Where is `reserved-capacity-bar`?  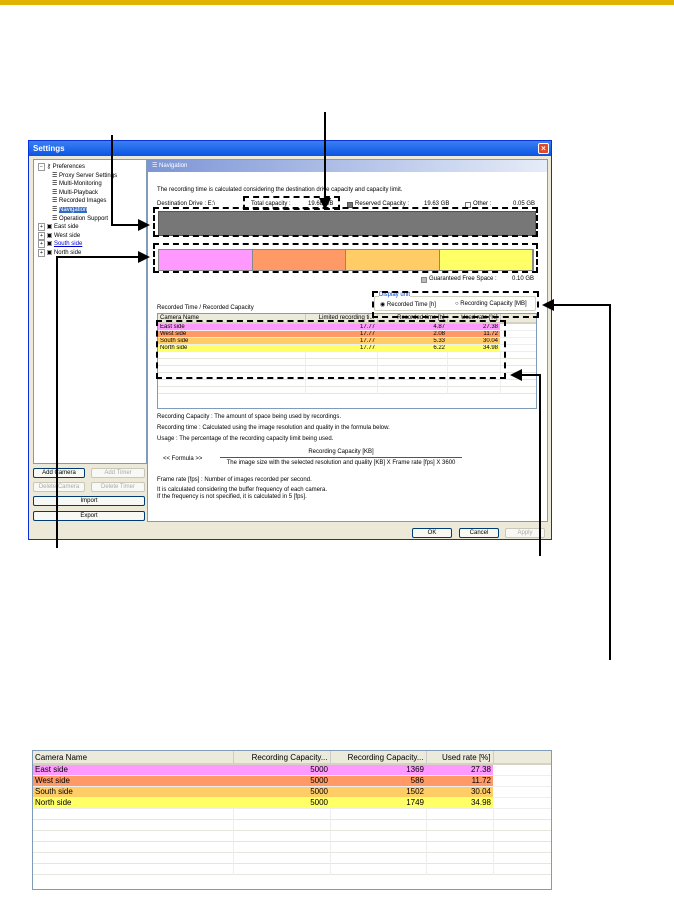 reserved-capacity-bar is located at coordinates (347, 223).